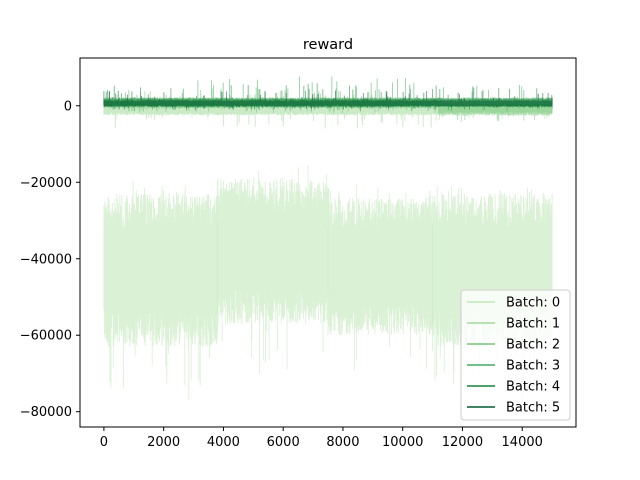 Image resolution: width=640 pixels, height=480 pixels. Describe the element at coordinates (522, 442) in the screenshot. I see `x-tick-label-7: 14000` at that location.